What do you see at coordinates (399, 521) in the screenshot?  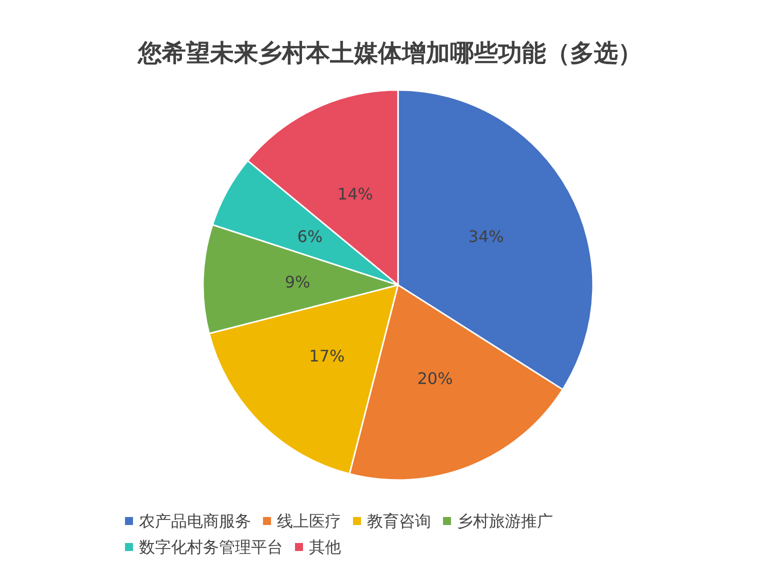 I see `legend-label: 教育咨询` at bounding box center [399, 521].